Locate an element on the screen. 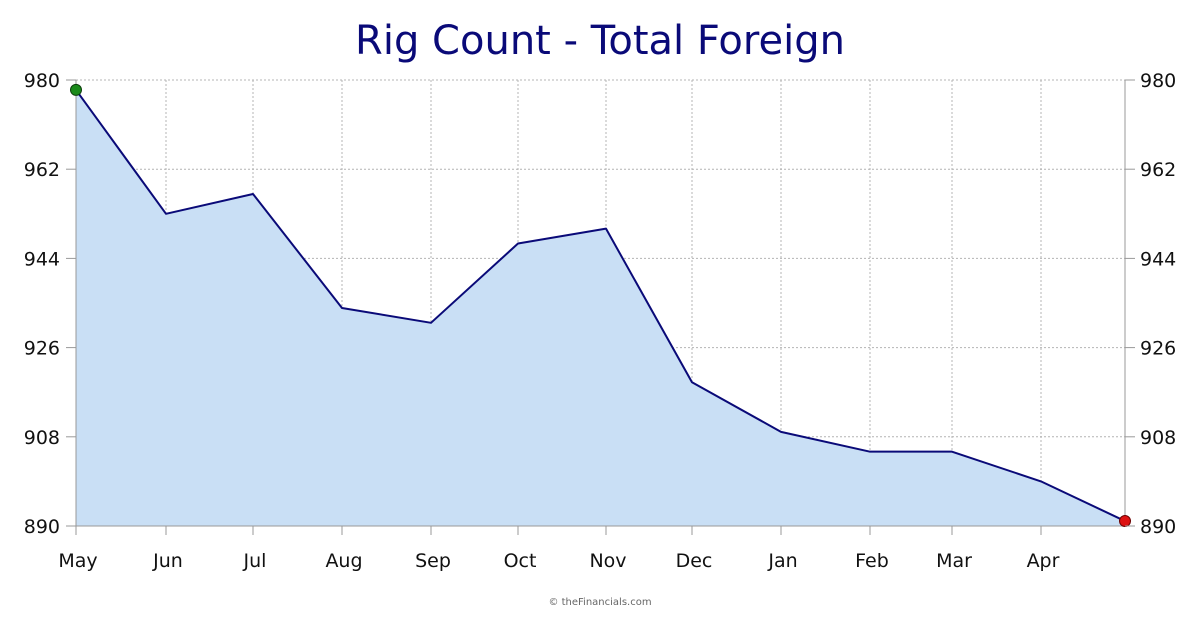  x-tick-label: Jun is located at coordinates (167, 561).